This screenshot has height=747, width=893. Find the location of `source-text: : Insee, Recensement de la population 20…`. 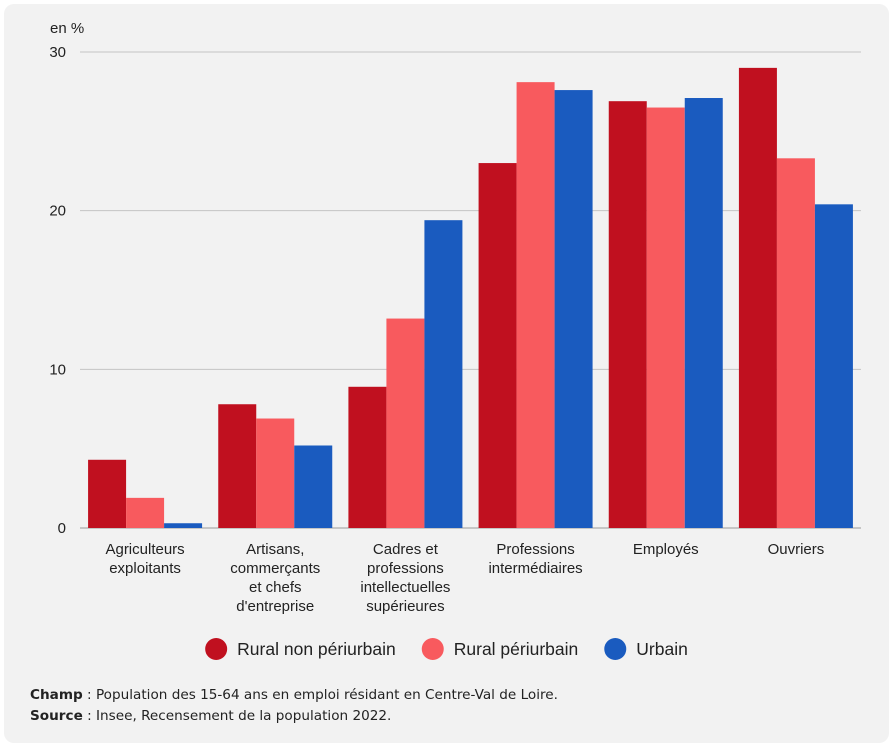

source-text: : Insee, Recensement de la population 20… is located at coordinates (237, 716).